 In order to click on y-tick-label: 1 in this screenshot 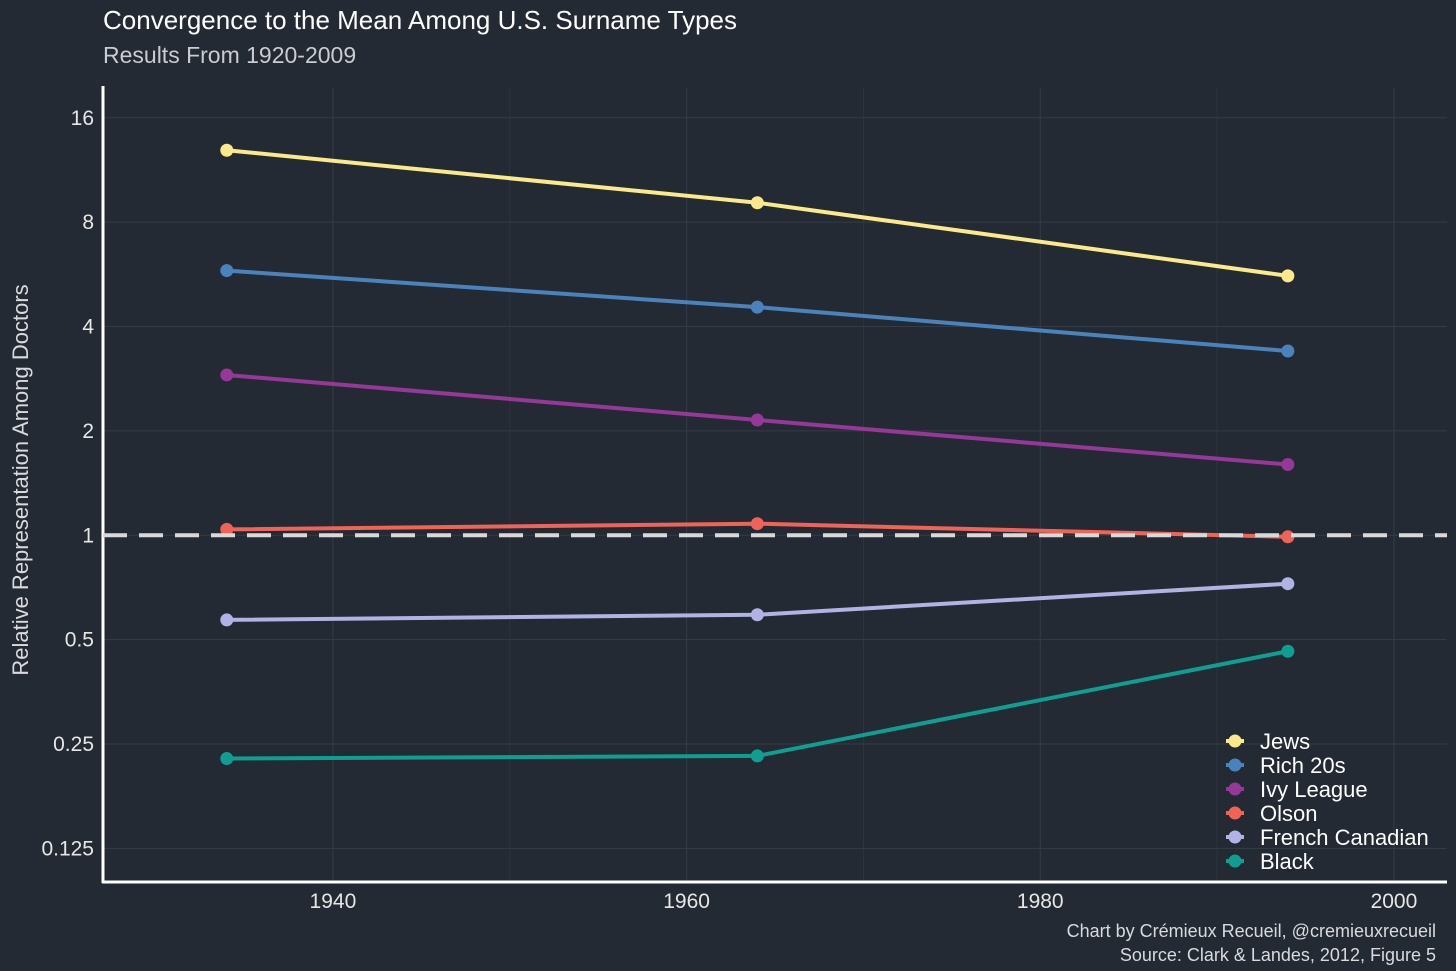, I will do `click(88, 535)`.